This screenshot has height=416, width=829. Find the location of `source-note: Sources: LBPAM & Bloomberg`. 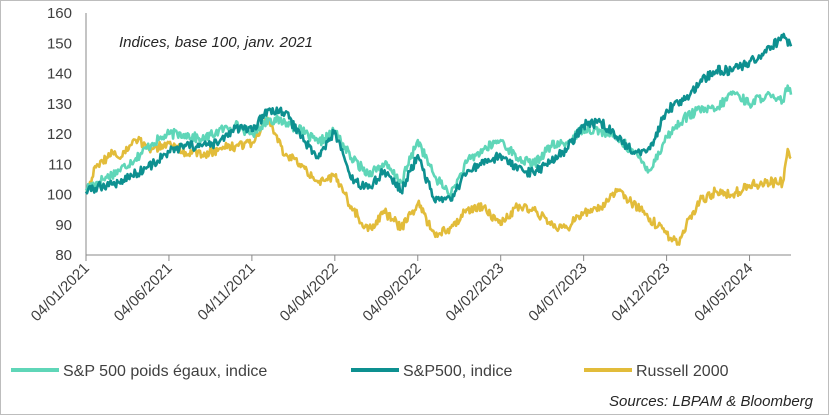

source-note: Sources: LBPAM & Bloomberg is located at coordinates (711, 401).